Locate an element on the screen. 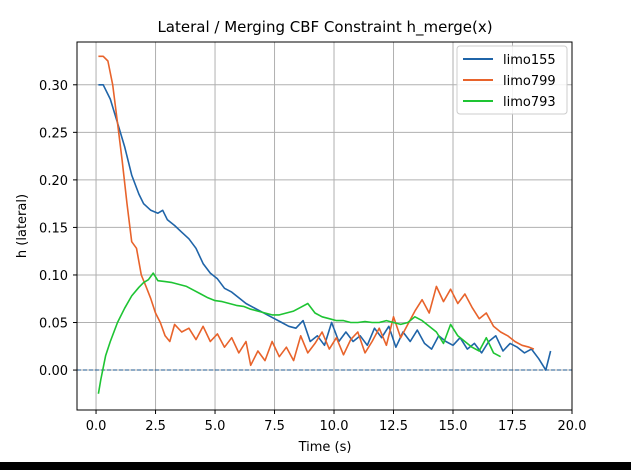  y-tick-label: 0.05 is located at coordinates (53, 324).